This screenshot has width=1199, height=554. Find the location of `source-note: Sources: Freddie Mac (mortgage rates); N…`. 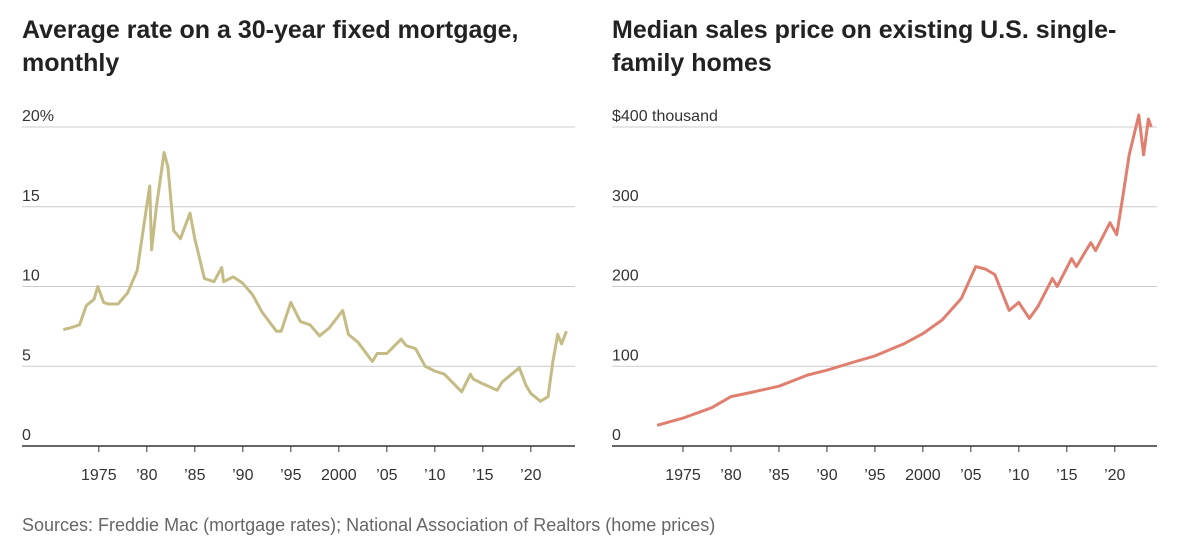

source-note: Sources: Freddie Mac (mortgage rates); N… is located at coordinates (369, 525).